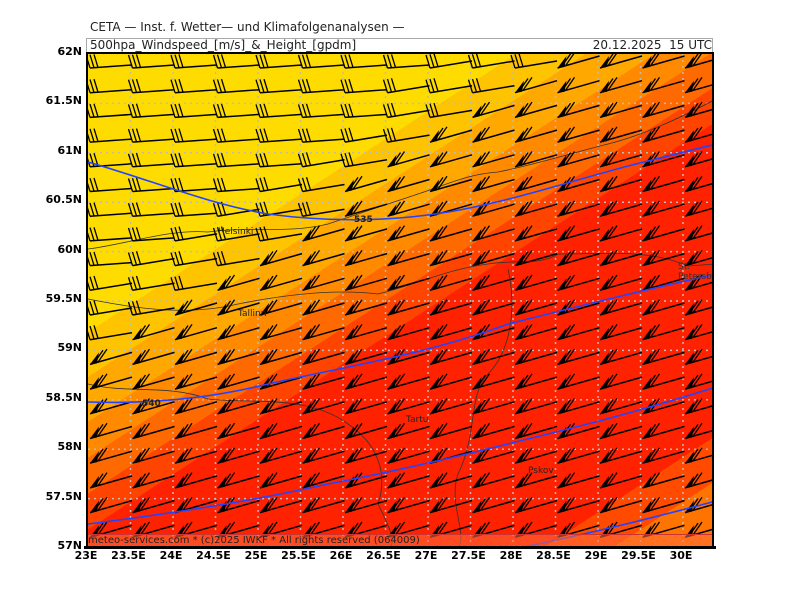 This screenshot has width=800, height=600. What do you see at coordinates (399, 45) in the screenshot?
I see `subtitle-box` at bounding box center [399, 45].